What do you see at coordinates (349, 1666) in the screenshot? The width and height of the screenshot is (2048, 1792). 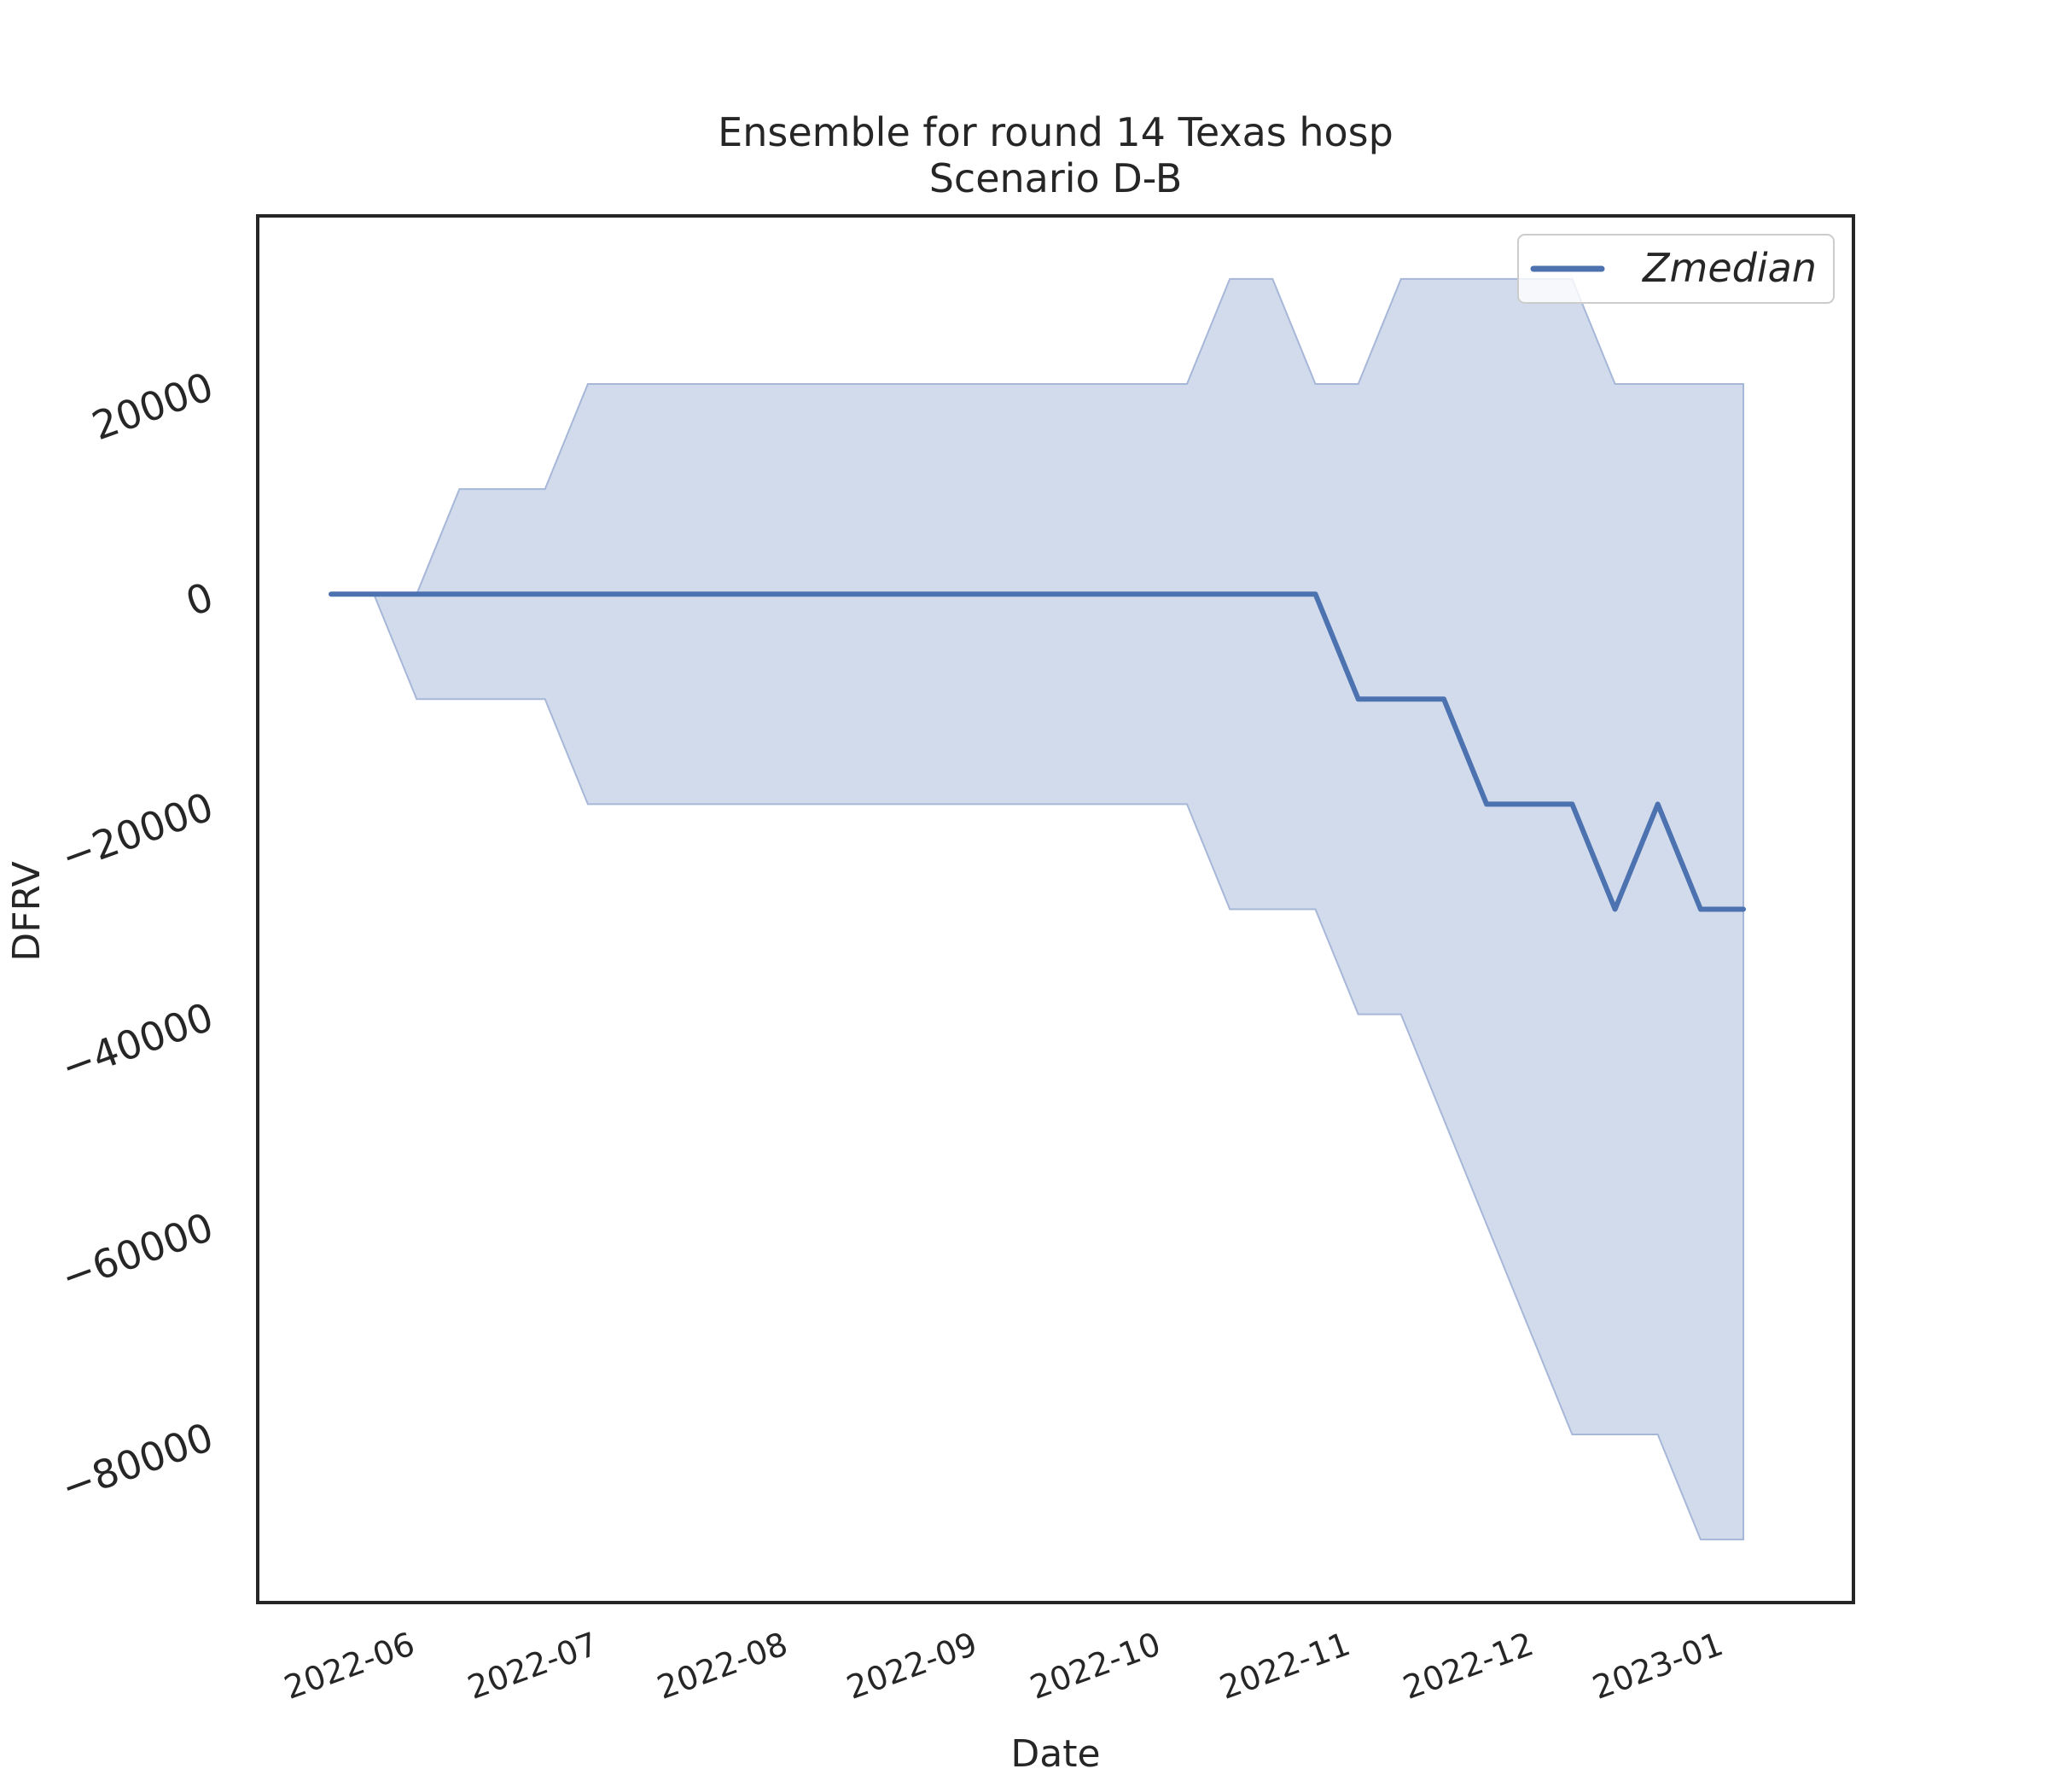 I see `x-tick-label: 2022-06` at bounding box center [349, 1666].